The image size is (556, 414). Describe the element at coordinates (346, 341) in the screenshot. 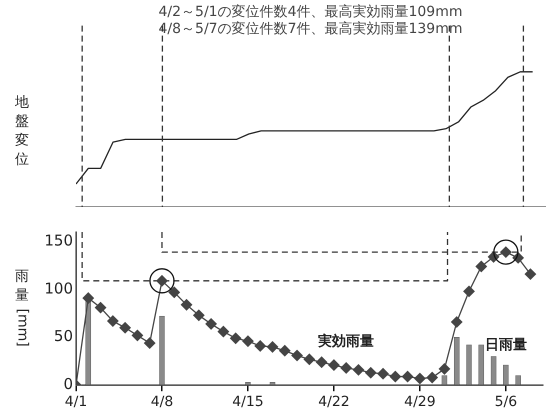

I see `series-label: 実効雨量` at that location.